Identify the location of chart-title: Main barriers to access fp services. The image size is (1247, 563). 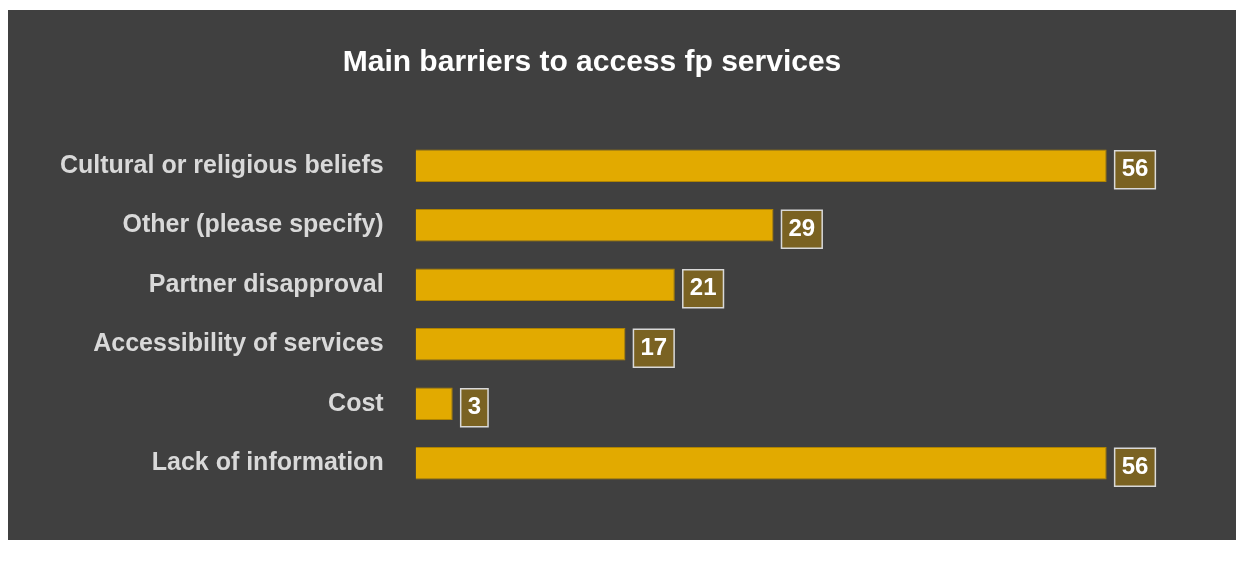
(592, 61).